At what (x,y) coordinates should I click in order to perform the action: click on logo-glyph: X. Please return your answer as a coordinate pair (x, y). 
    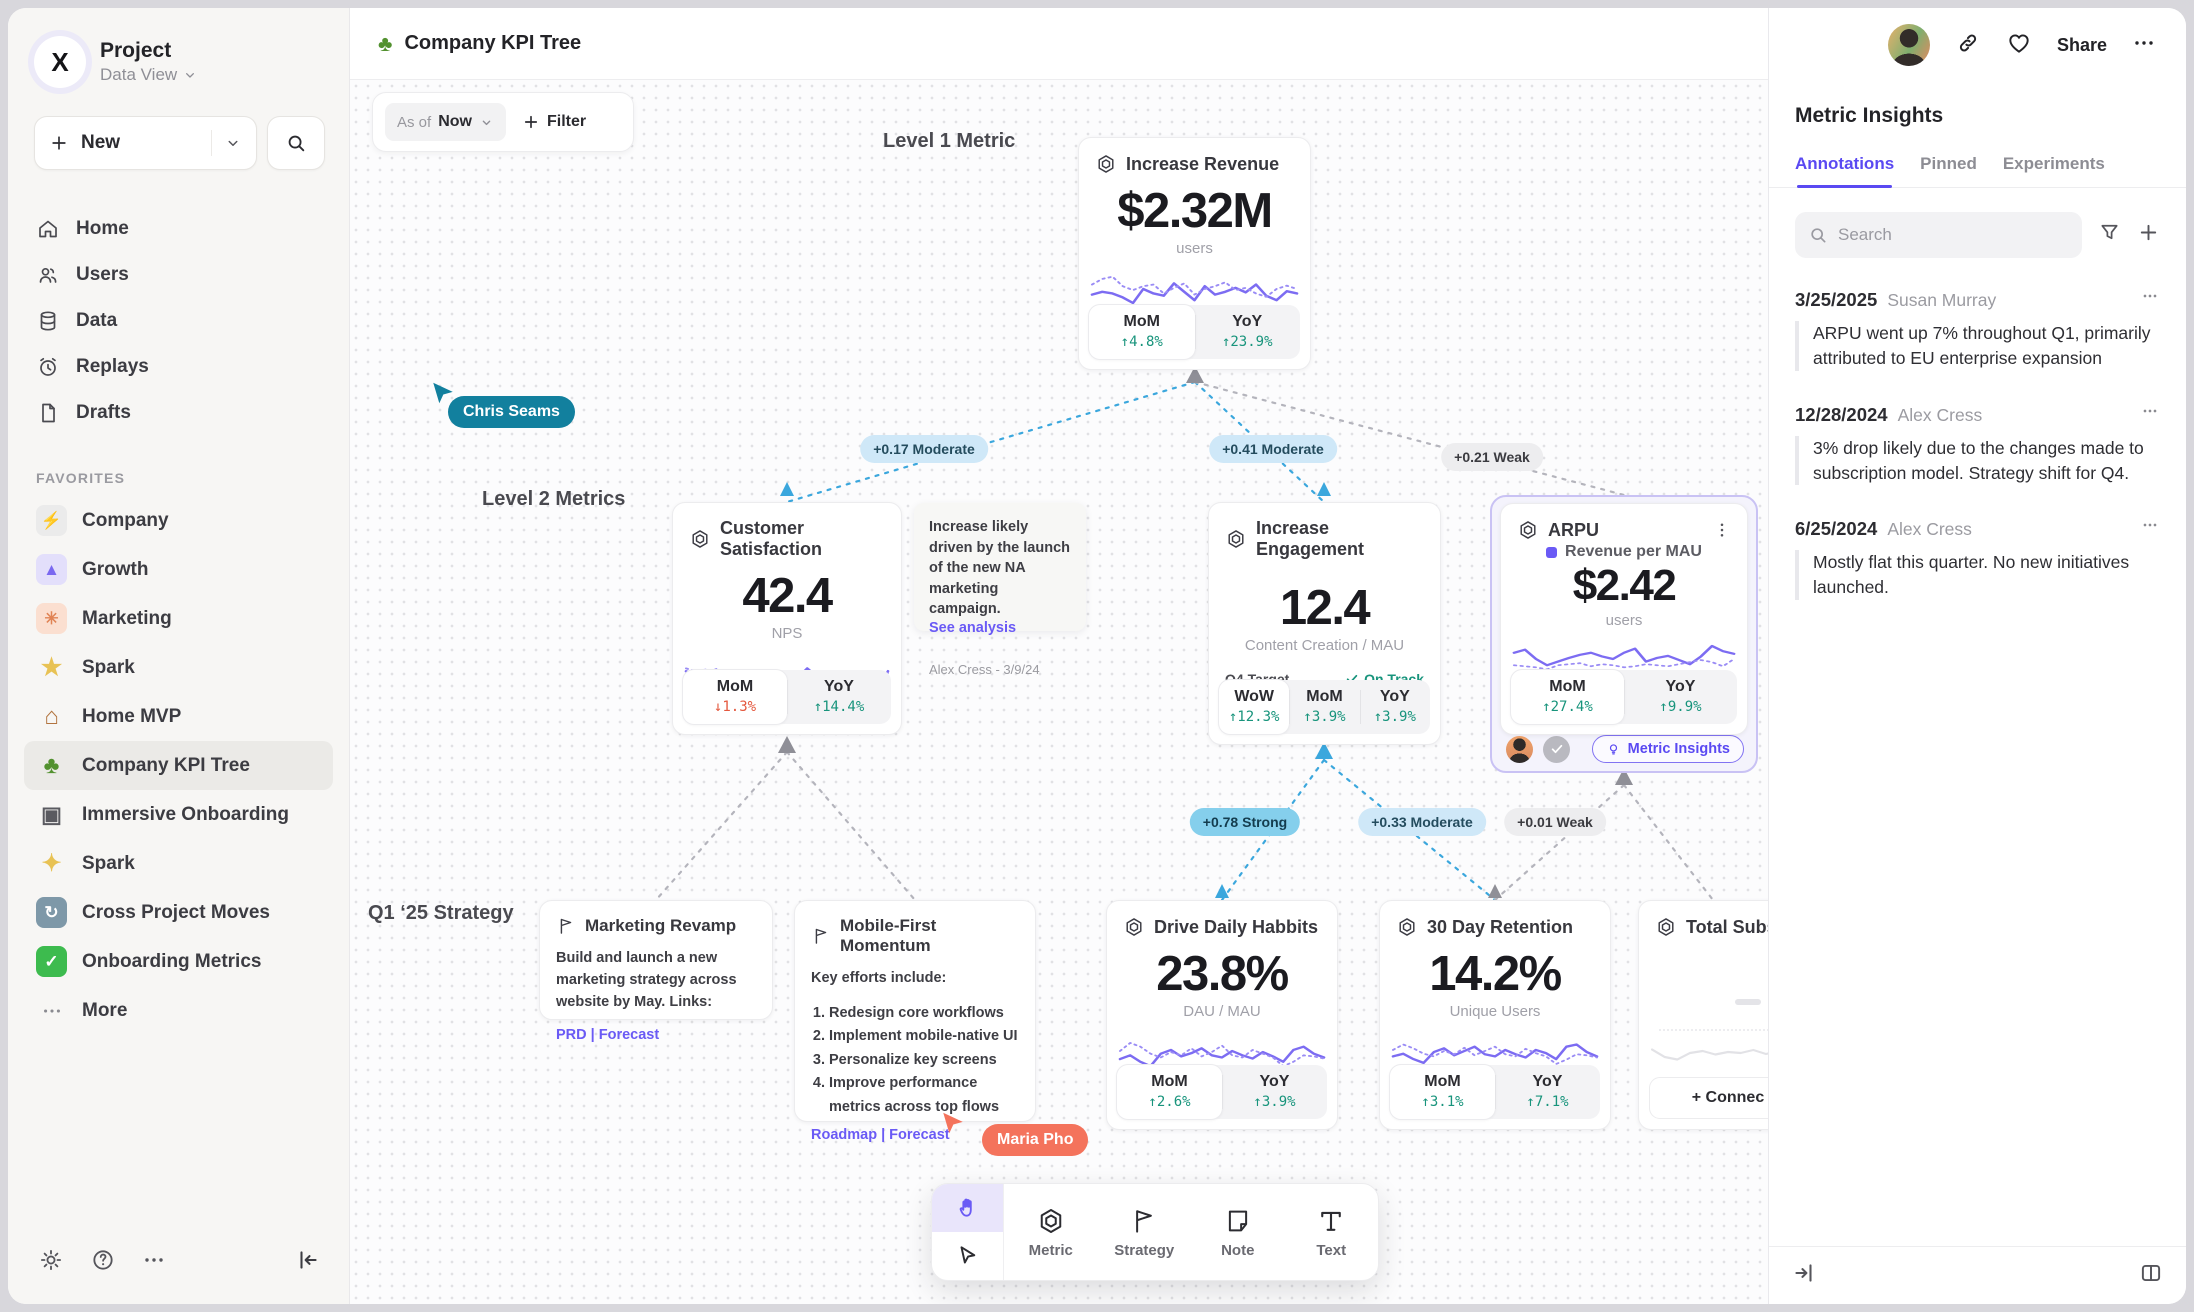
    Looking at the image, I should click on (60, 61).